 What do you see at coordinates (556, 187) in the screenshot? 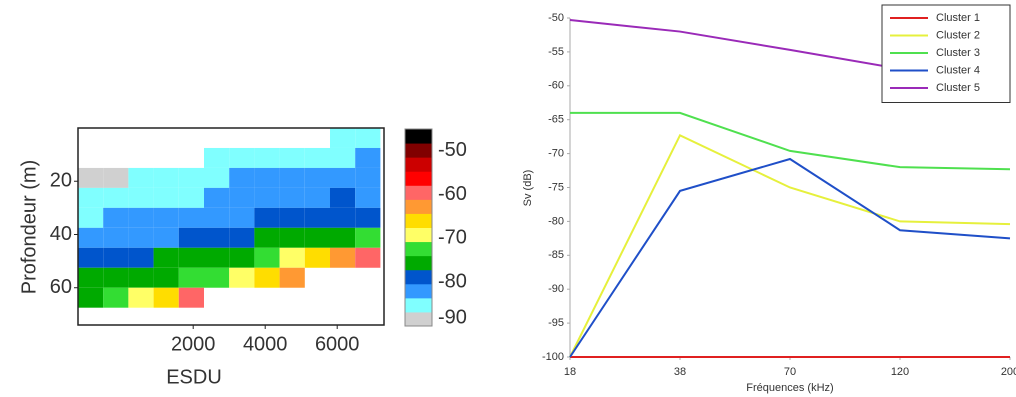
I see `y-tick-label: -75` at bounding box center [556, 187].